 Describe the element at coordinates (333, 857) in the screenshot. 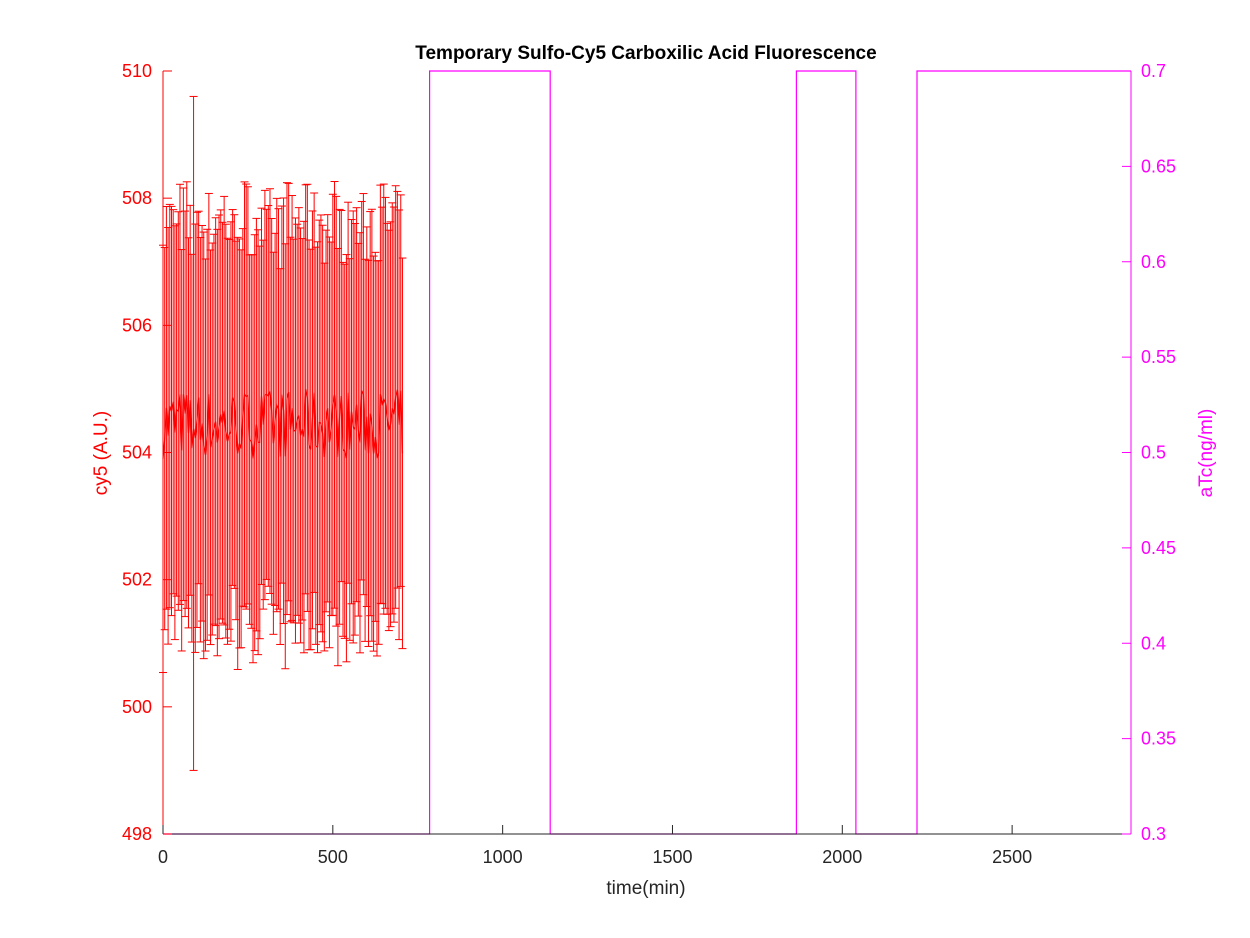

I see `x-tick-label: 500` at that location.